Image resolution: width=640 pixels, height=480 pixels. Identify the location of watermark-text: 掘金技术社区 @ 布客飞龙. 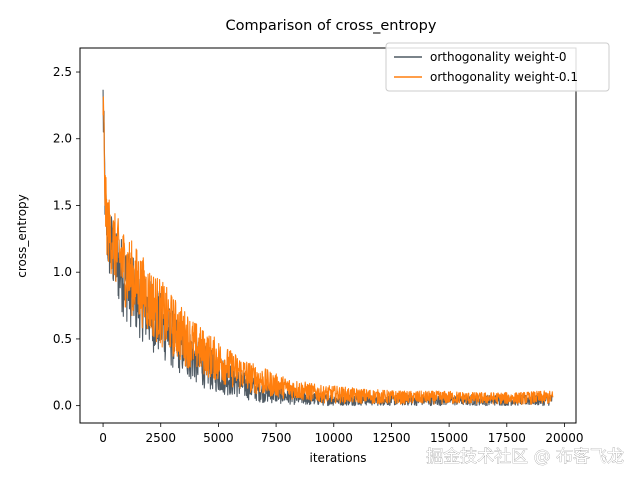
(525, 457).